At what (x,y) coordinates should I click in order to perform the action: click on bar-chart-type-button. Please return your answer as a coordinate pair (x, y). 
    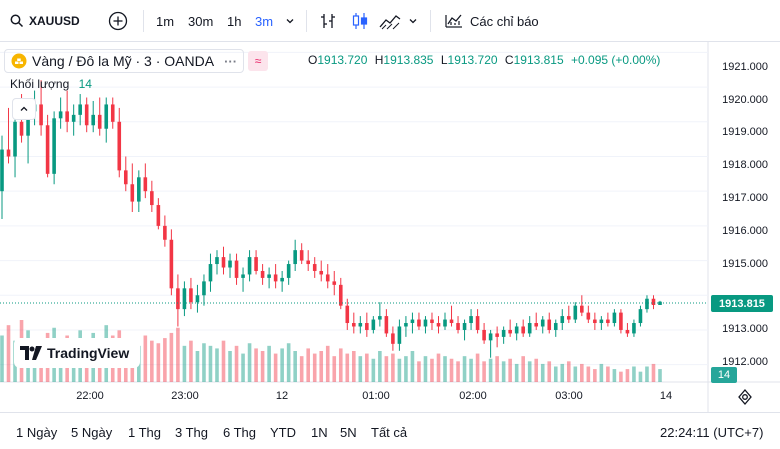
    Looking at the image, I should click on (328, 21).